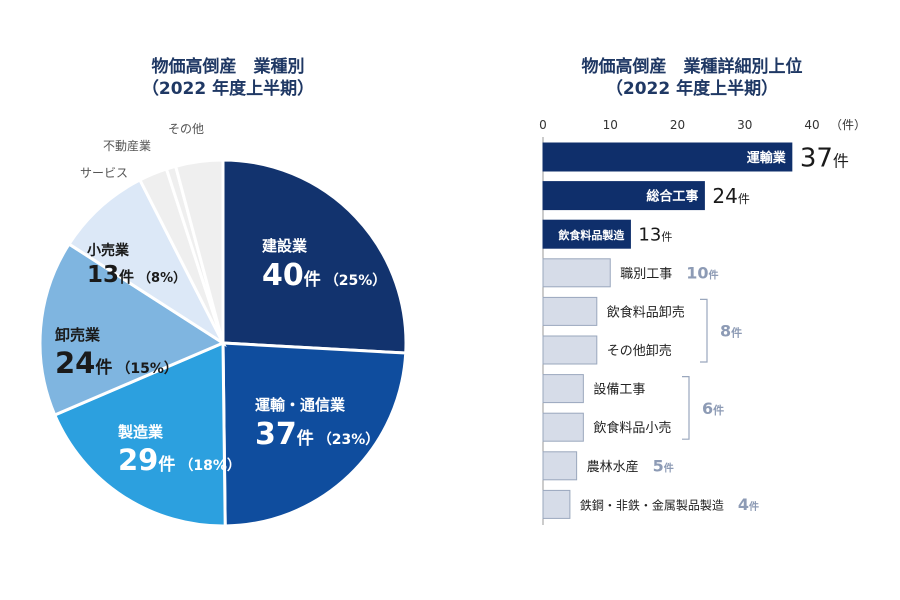 This screenshot has height=600, width=900. Describe the element at coordinates (613, 467) in the screenshot. I see `bar-category-label-8: 農林水産` at that location.